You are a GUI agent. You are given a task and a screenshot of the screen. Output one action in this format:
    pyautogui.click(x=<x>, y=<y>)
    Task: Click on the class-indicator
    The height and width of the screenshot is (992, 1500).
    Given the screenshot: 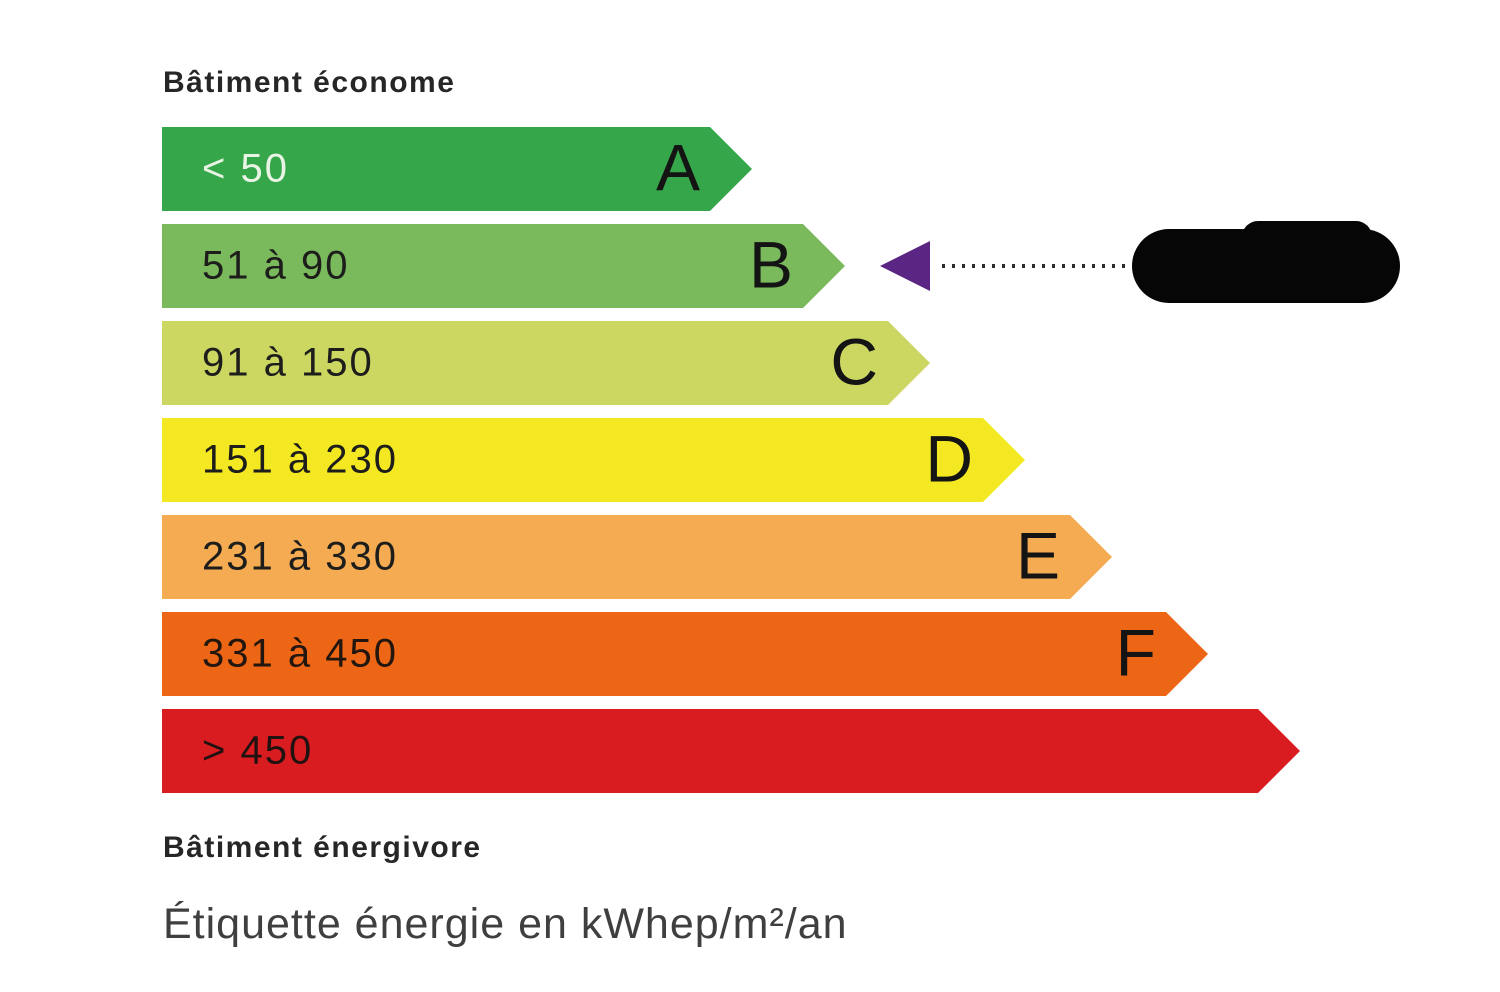 What is the action you would take?
    pyautogui.click(x=1140, y=262)
    